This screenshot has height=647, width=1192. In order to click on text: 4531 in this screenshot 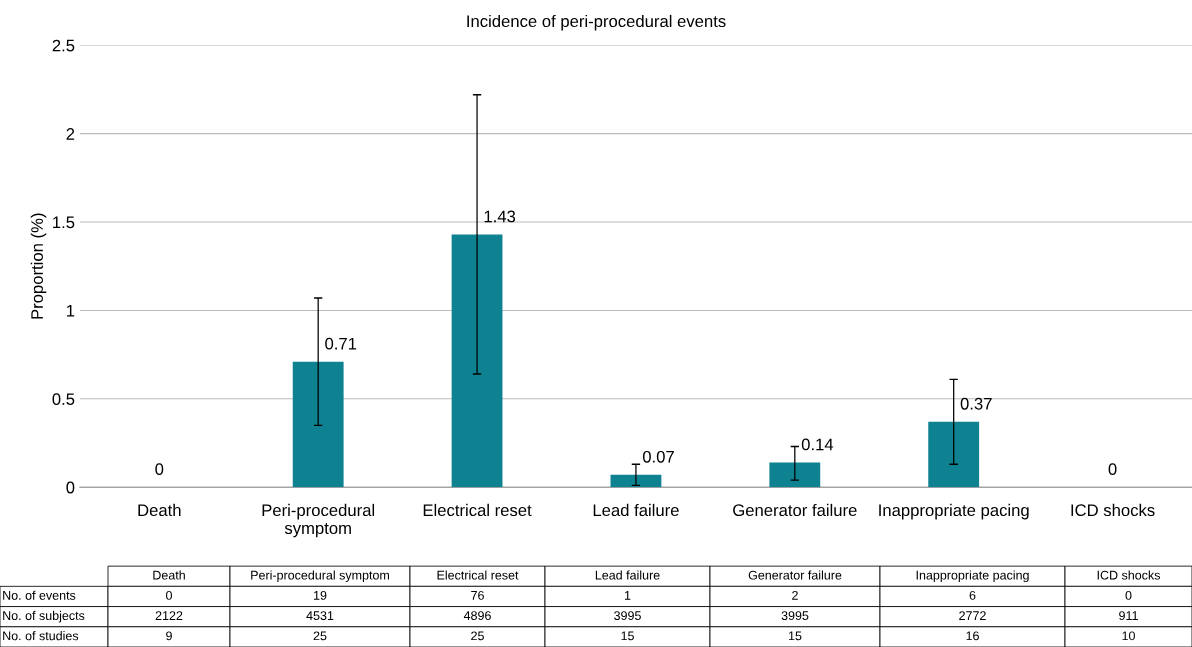, I will do `click(320, 616)`.